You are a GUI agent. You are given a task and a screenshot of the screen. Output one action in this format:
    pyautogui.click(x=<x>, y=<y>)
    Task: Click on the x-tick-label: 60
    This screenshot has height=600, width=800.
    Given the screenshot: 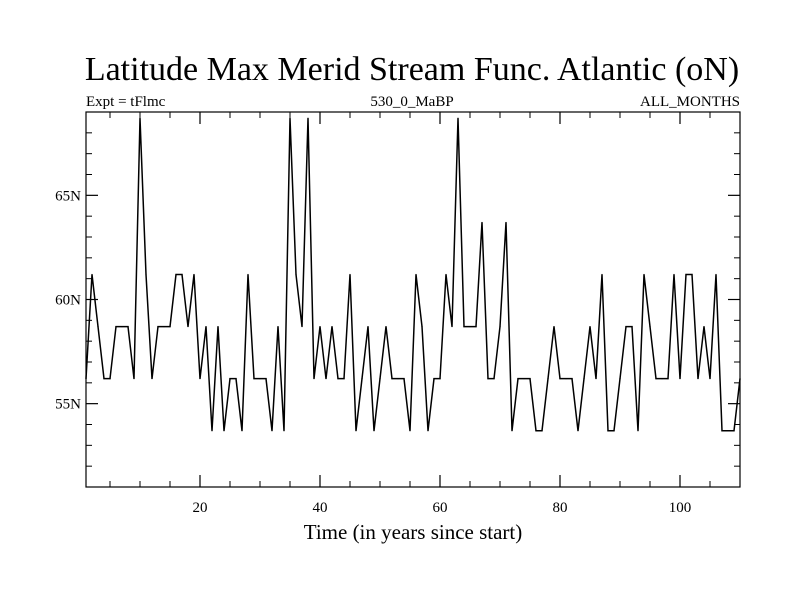 What is the action you would take?
    pyautogui.click(x=440, y=508)
    